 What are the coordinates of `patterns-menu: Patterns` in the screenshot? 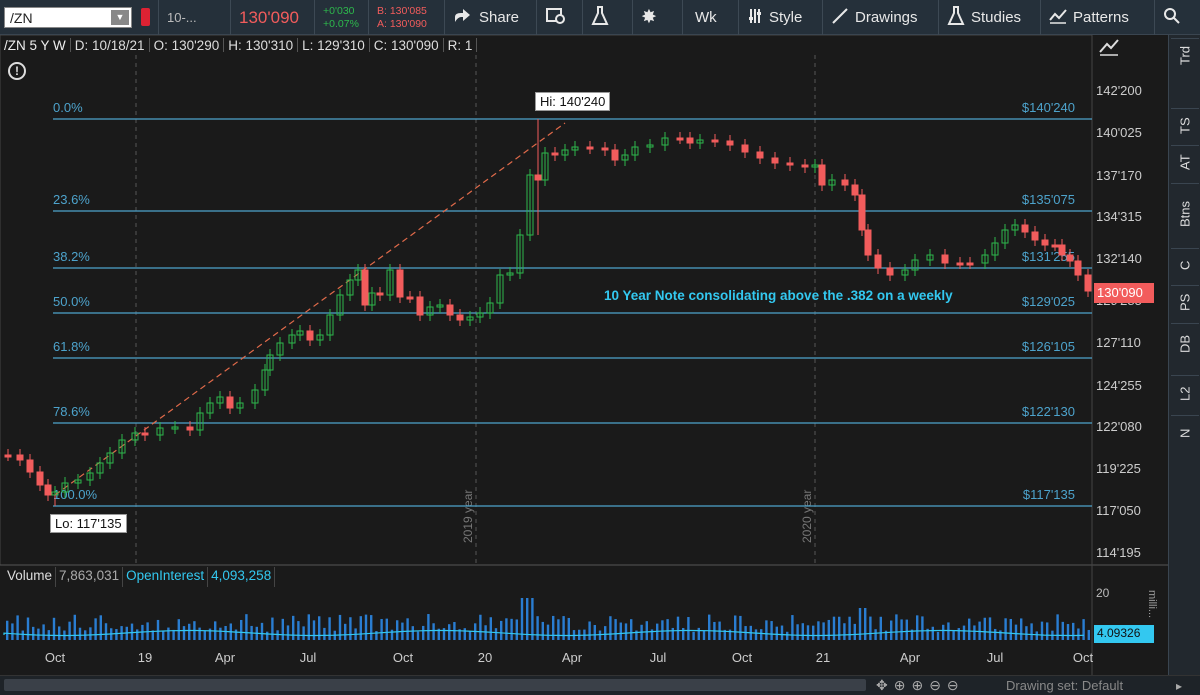 It's located at (1096, 17).